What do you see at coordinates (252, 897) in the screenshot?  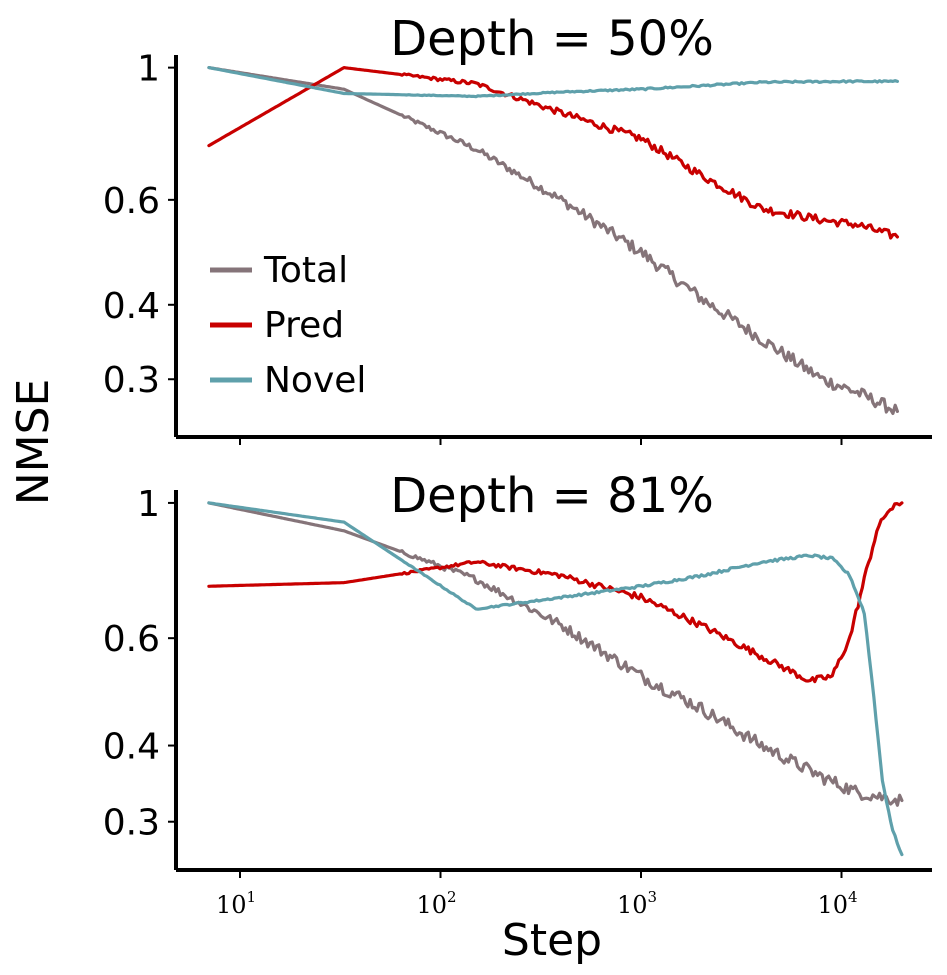 I see `x-tick-exponent: 1` at bounding box center [252, 897].